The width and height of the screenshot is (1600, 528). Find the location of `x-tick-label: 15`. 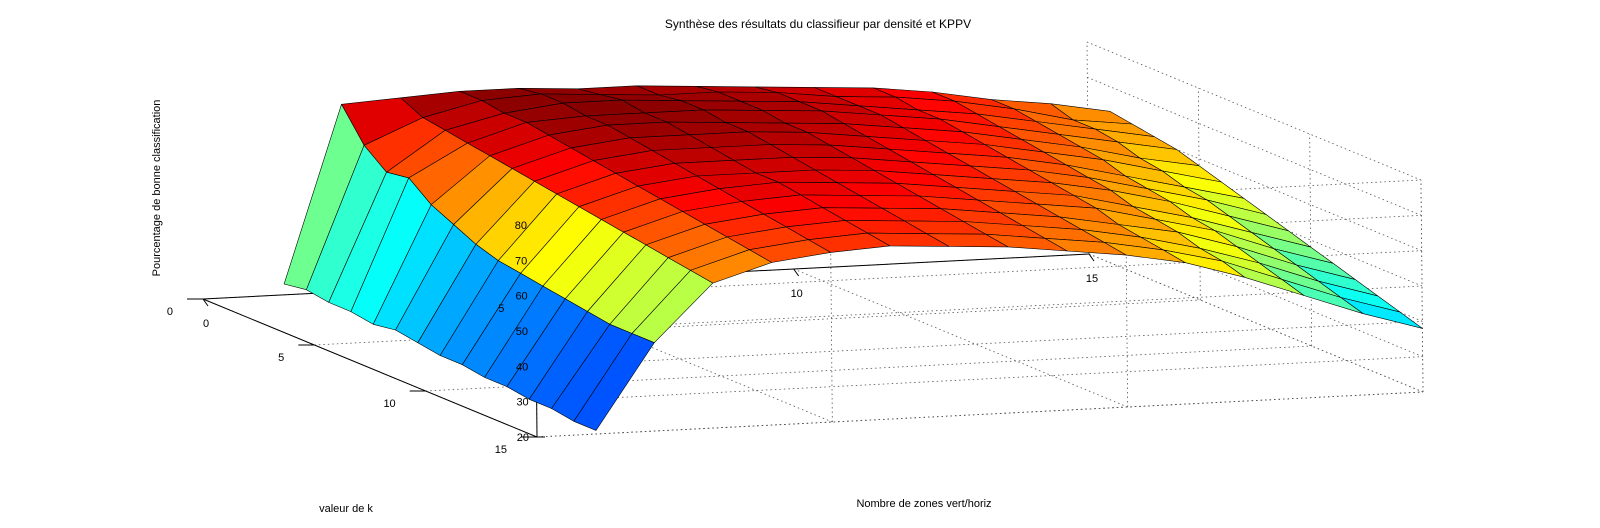

x-tick-label: 15 is located at coordinates (1092, 279).